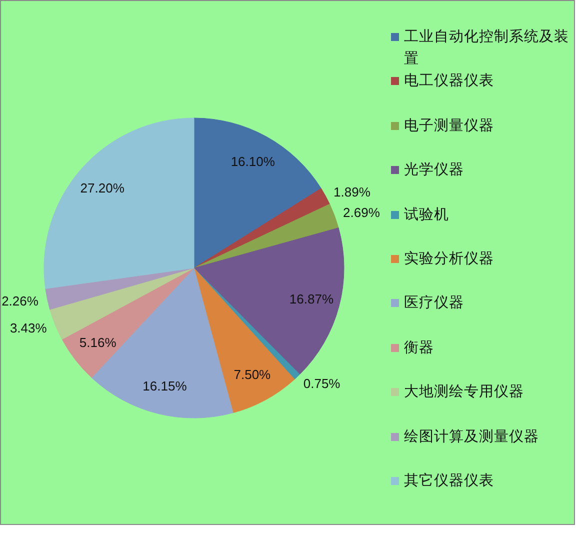  I want to click on legend-label: 实验分析仪器, so click(449, 259).